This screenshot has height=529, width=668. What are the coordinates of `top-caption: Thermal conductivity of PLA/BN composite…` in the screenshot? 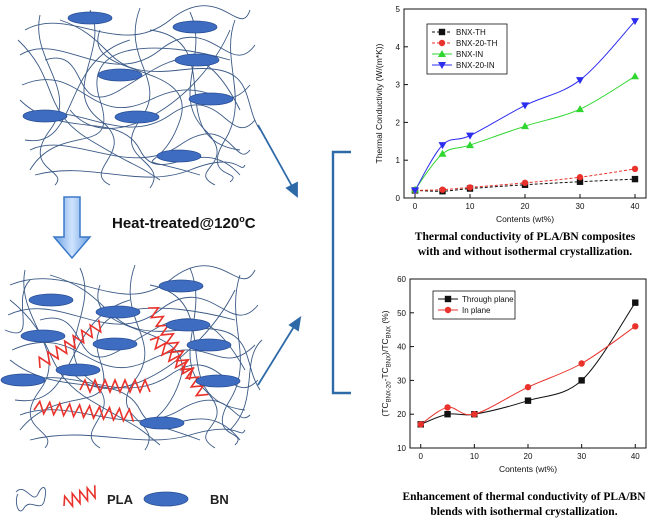 It's located at (525, 245).